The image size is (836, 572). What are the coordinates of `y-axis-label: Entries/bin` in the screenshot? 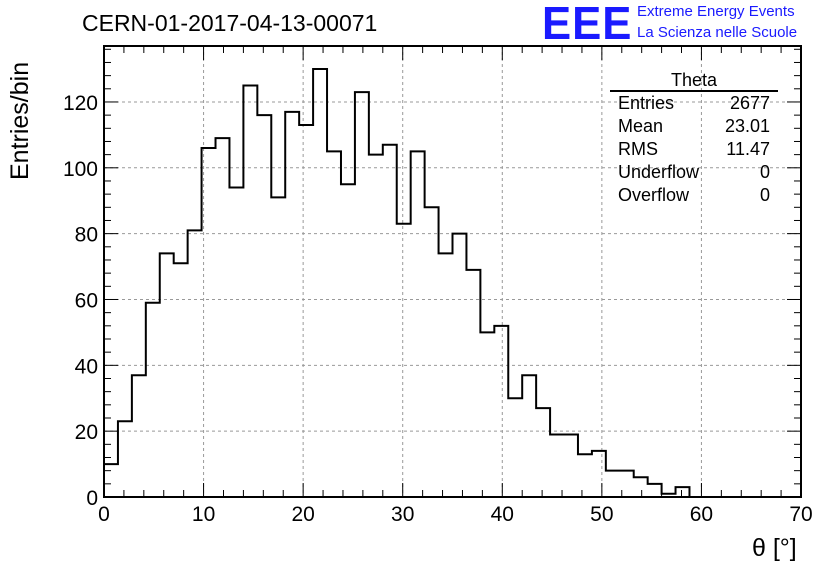 It's located at (20, 120).